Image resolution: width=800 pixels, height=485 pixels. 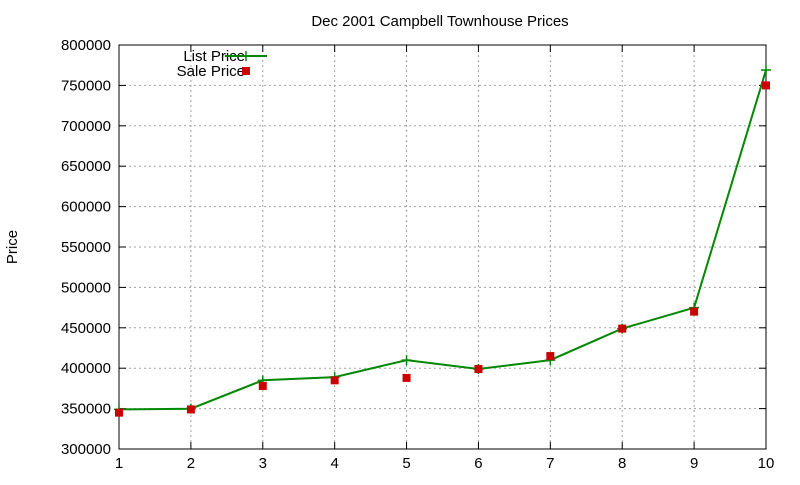 I want to click on y-tick-label: 350000, so click(x=86, y=409).